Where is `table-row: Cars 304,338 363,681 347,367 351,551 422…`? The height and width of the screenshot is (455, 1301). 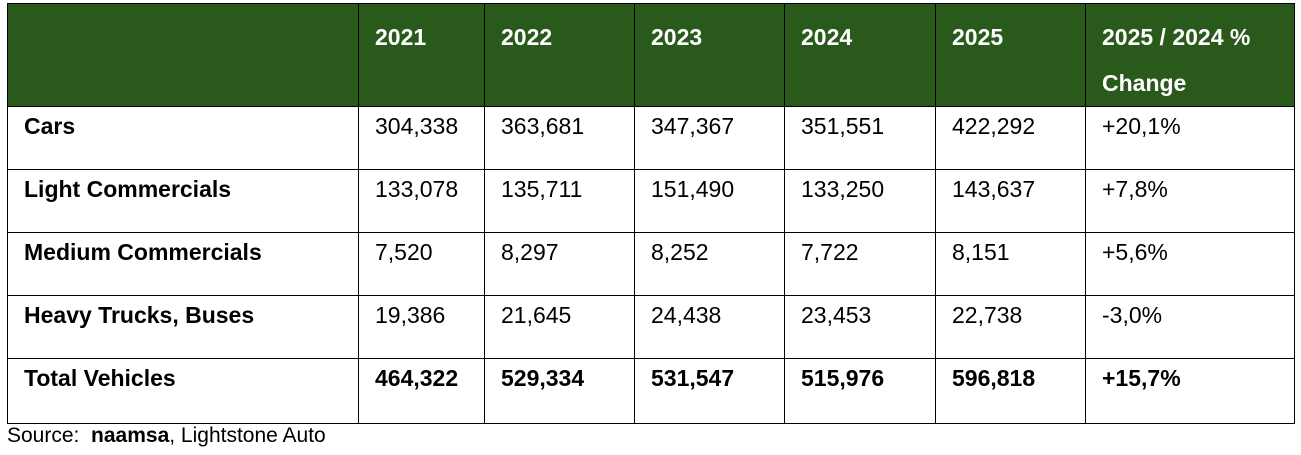
table-row: Cars 304,338 363,681 347,367 351,551 422… is located at coordinates (651, 138).